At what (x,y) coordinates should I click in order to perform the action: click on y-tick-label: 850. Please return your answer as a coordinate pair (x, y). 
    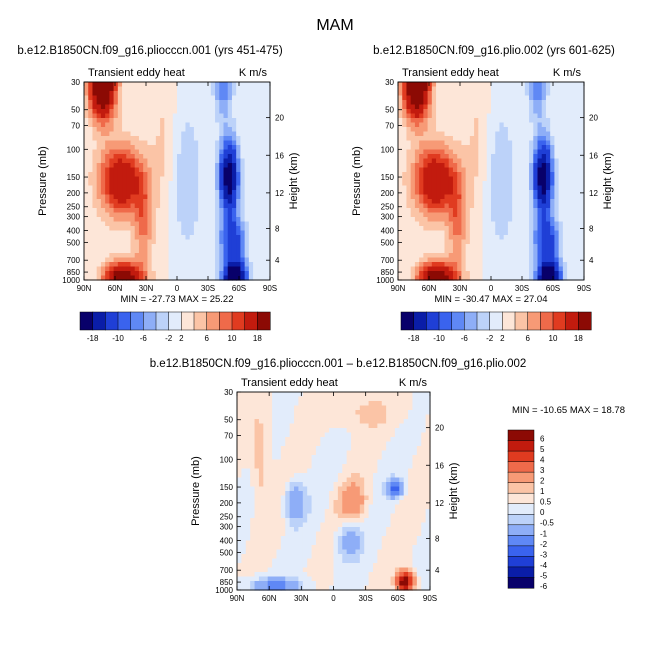
    Looking at the image, I should click on (388, 272).